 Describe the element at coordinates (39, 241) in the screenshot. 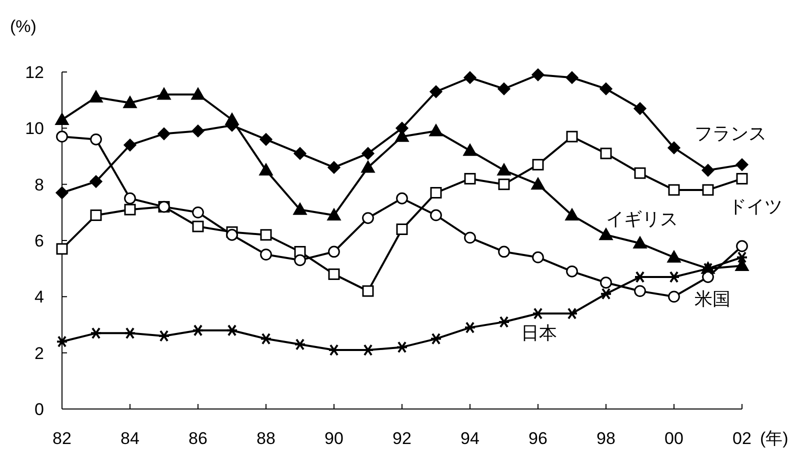

I see `y-tick-label: 6` at that location.